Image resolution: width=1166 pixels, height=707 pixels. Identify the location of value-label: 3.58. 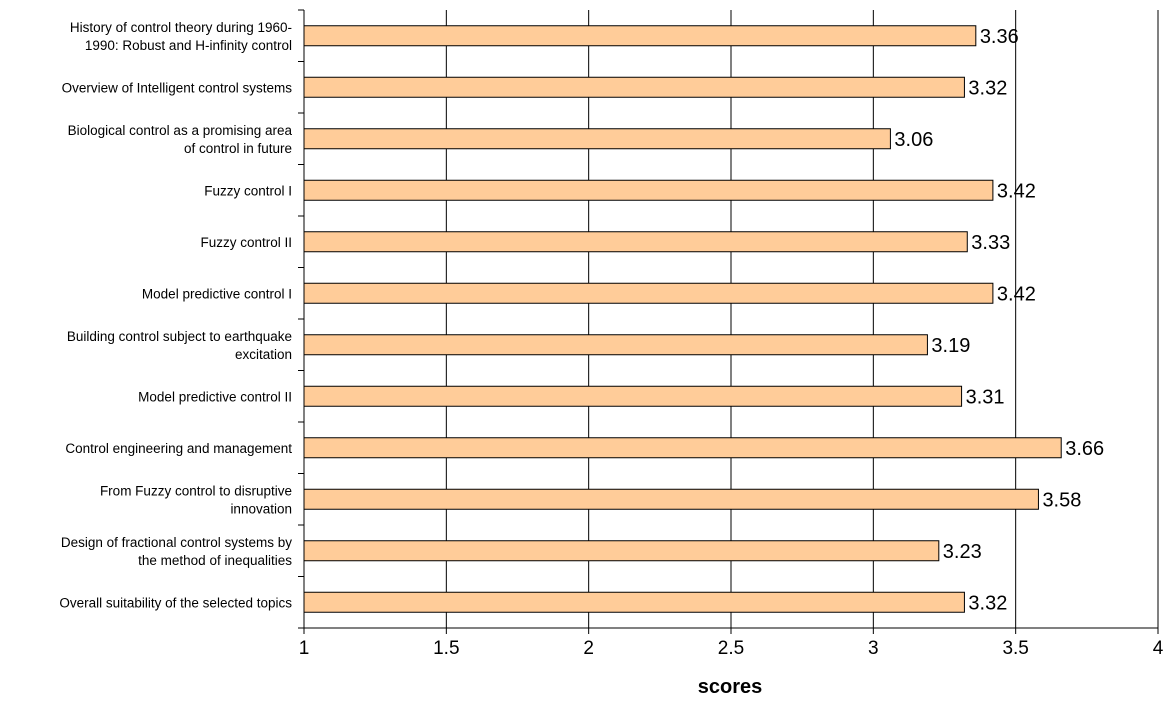
(1061, 500).